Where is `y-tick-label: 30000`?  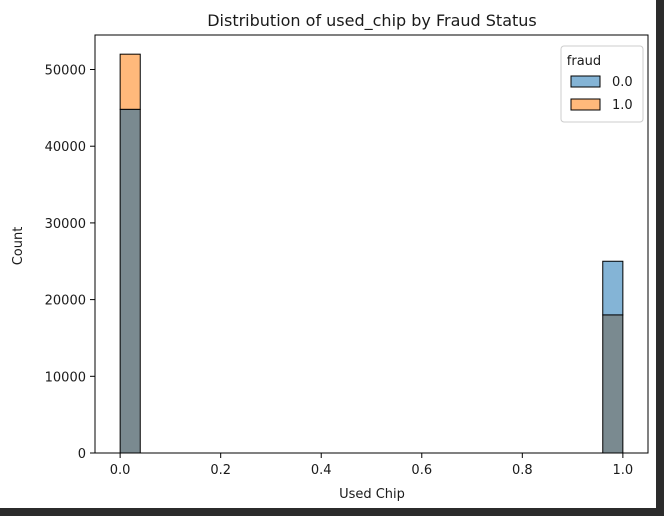 y-tick-label: 30000 is located at coordinates (65, 224).